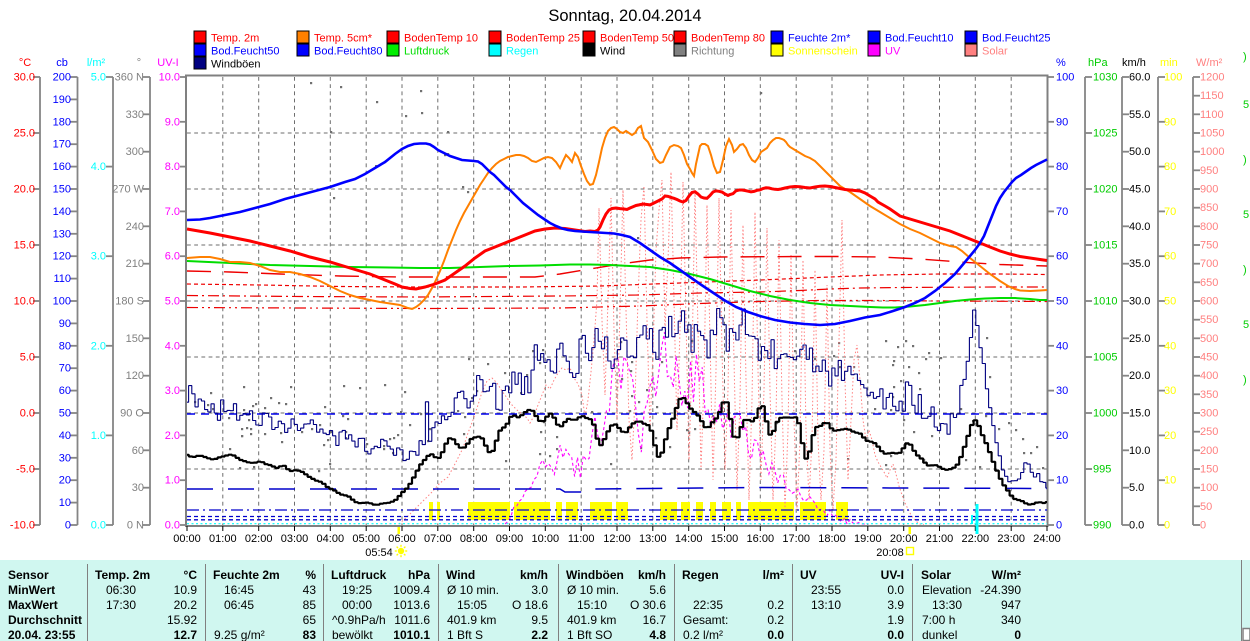 The width and height of the screenshot is (1250, 641). Describe the element at coordinates (259, 539) in the screenshot. I see `svg-text: 02:00` at that location.